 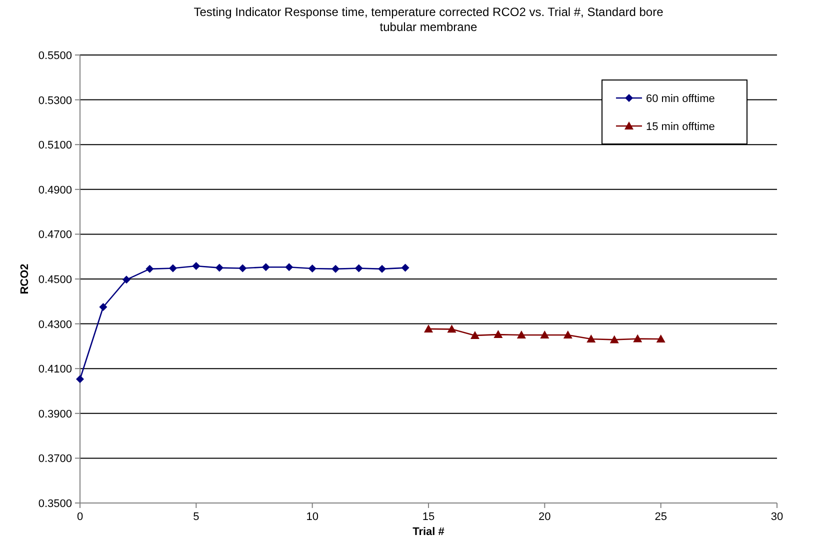 What do you see at coordinates (55, 56) in the screenshot?
I see `y-tick-label: 0.5500` at bounding box center [55, 56].